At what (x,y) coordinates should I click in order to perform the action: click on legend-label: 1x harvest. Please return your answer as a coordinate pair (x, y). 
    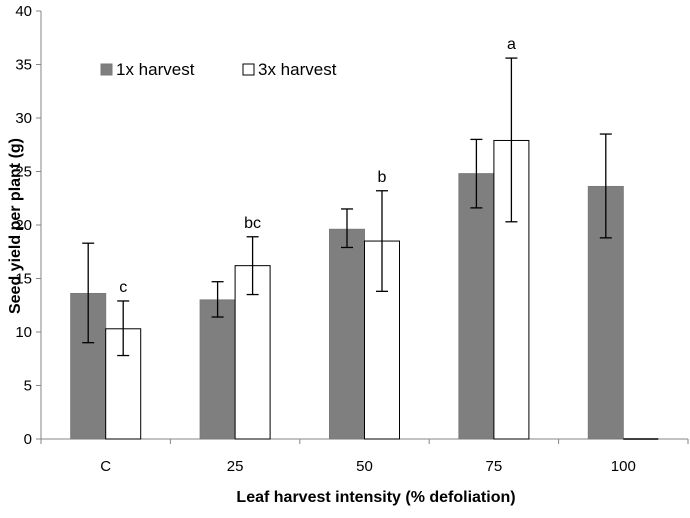
    Looking at the image, I should click on (155, 69).